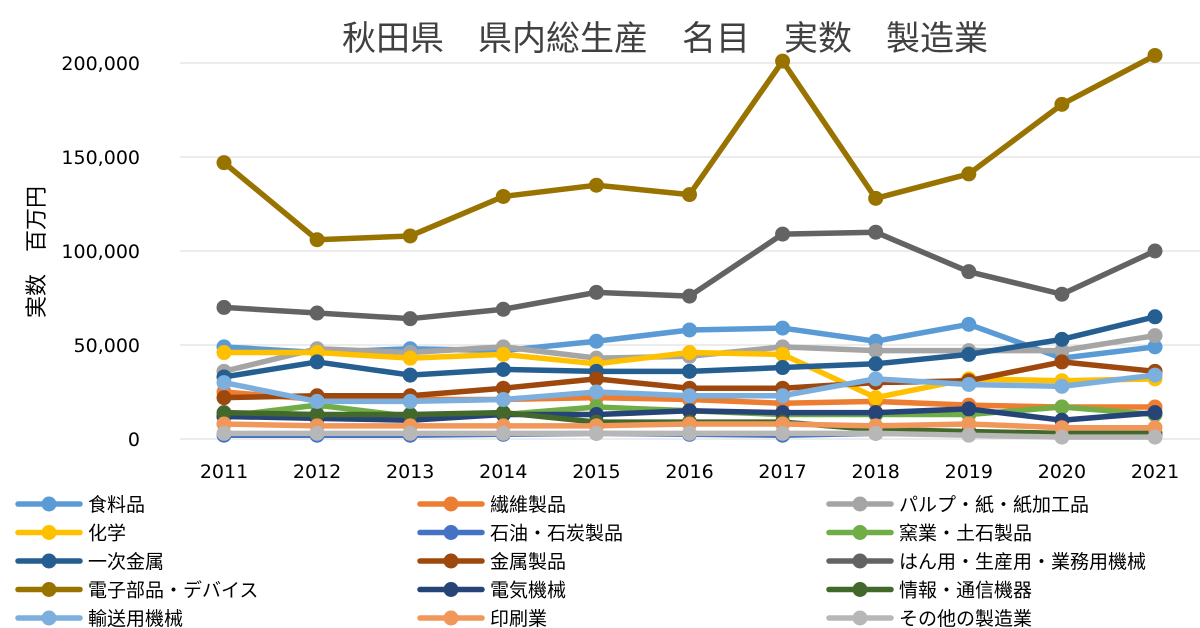  What do you see at coordinates (100, 64) in the screenshot?
I see `y-tick-label: 200,000` at bounding box center [100, 64].